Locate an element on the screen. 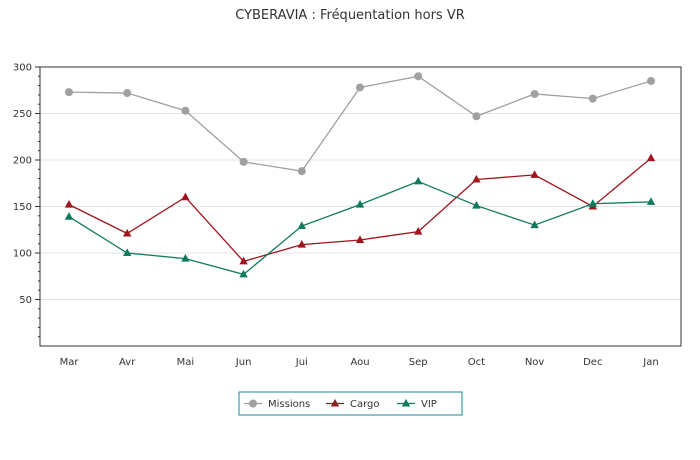 This screenshot has width=700, height=460. x-tick-label: Nov is located at coordinates (535, 362).